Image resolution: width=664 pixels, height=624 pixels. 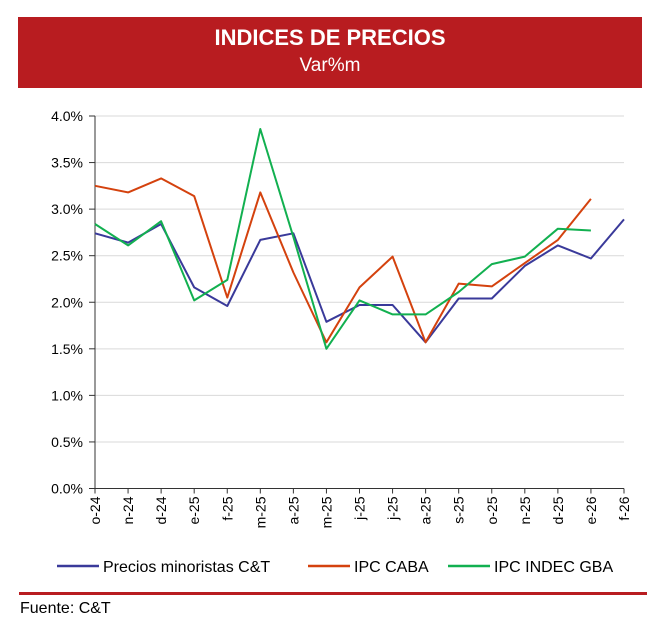 What do you see at coordinates (128, 510) in the screenshot?
I see `x-tick-label: n-24` at bounding box center [128, 510].